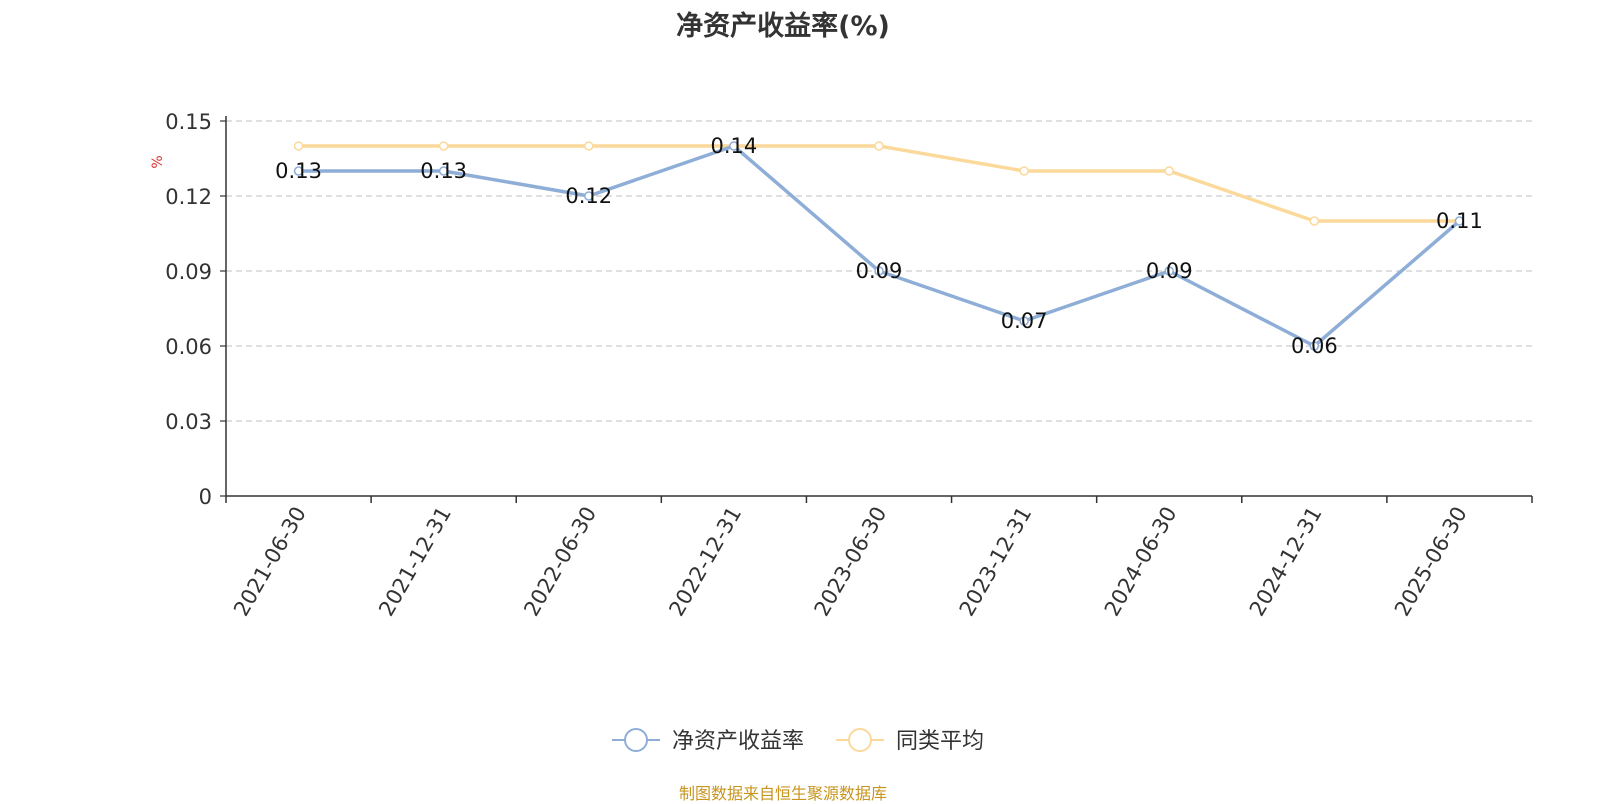 The width and height of the screenshot is (1600, 804). I want to click on x-tick-label: 2024-12-31, so click(1286, 562).